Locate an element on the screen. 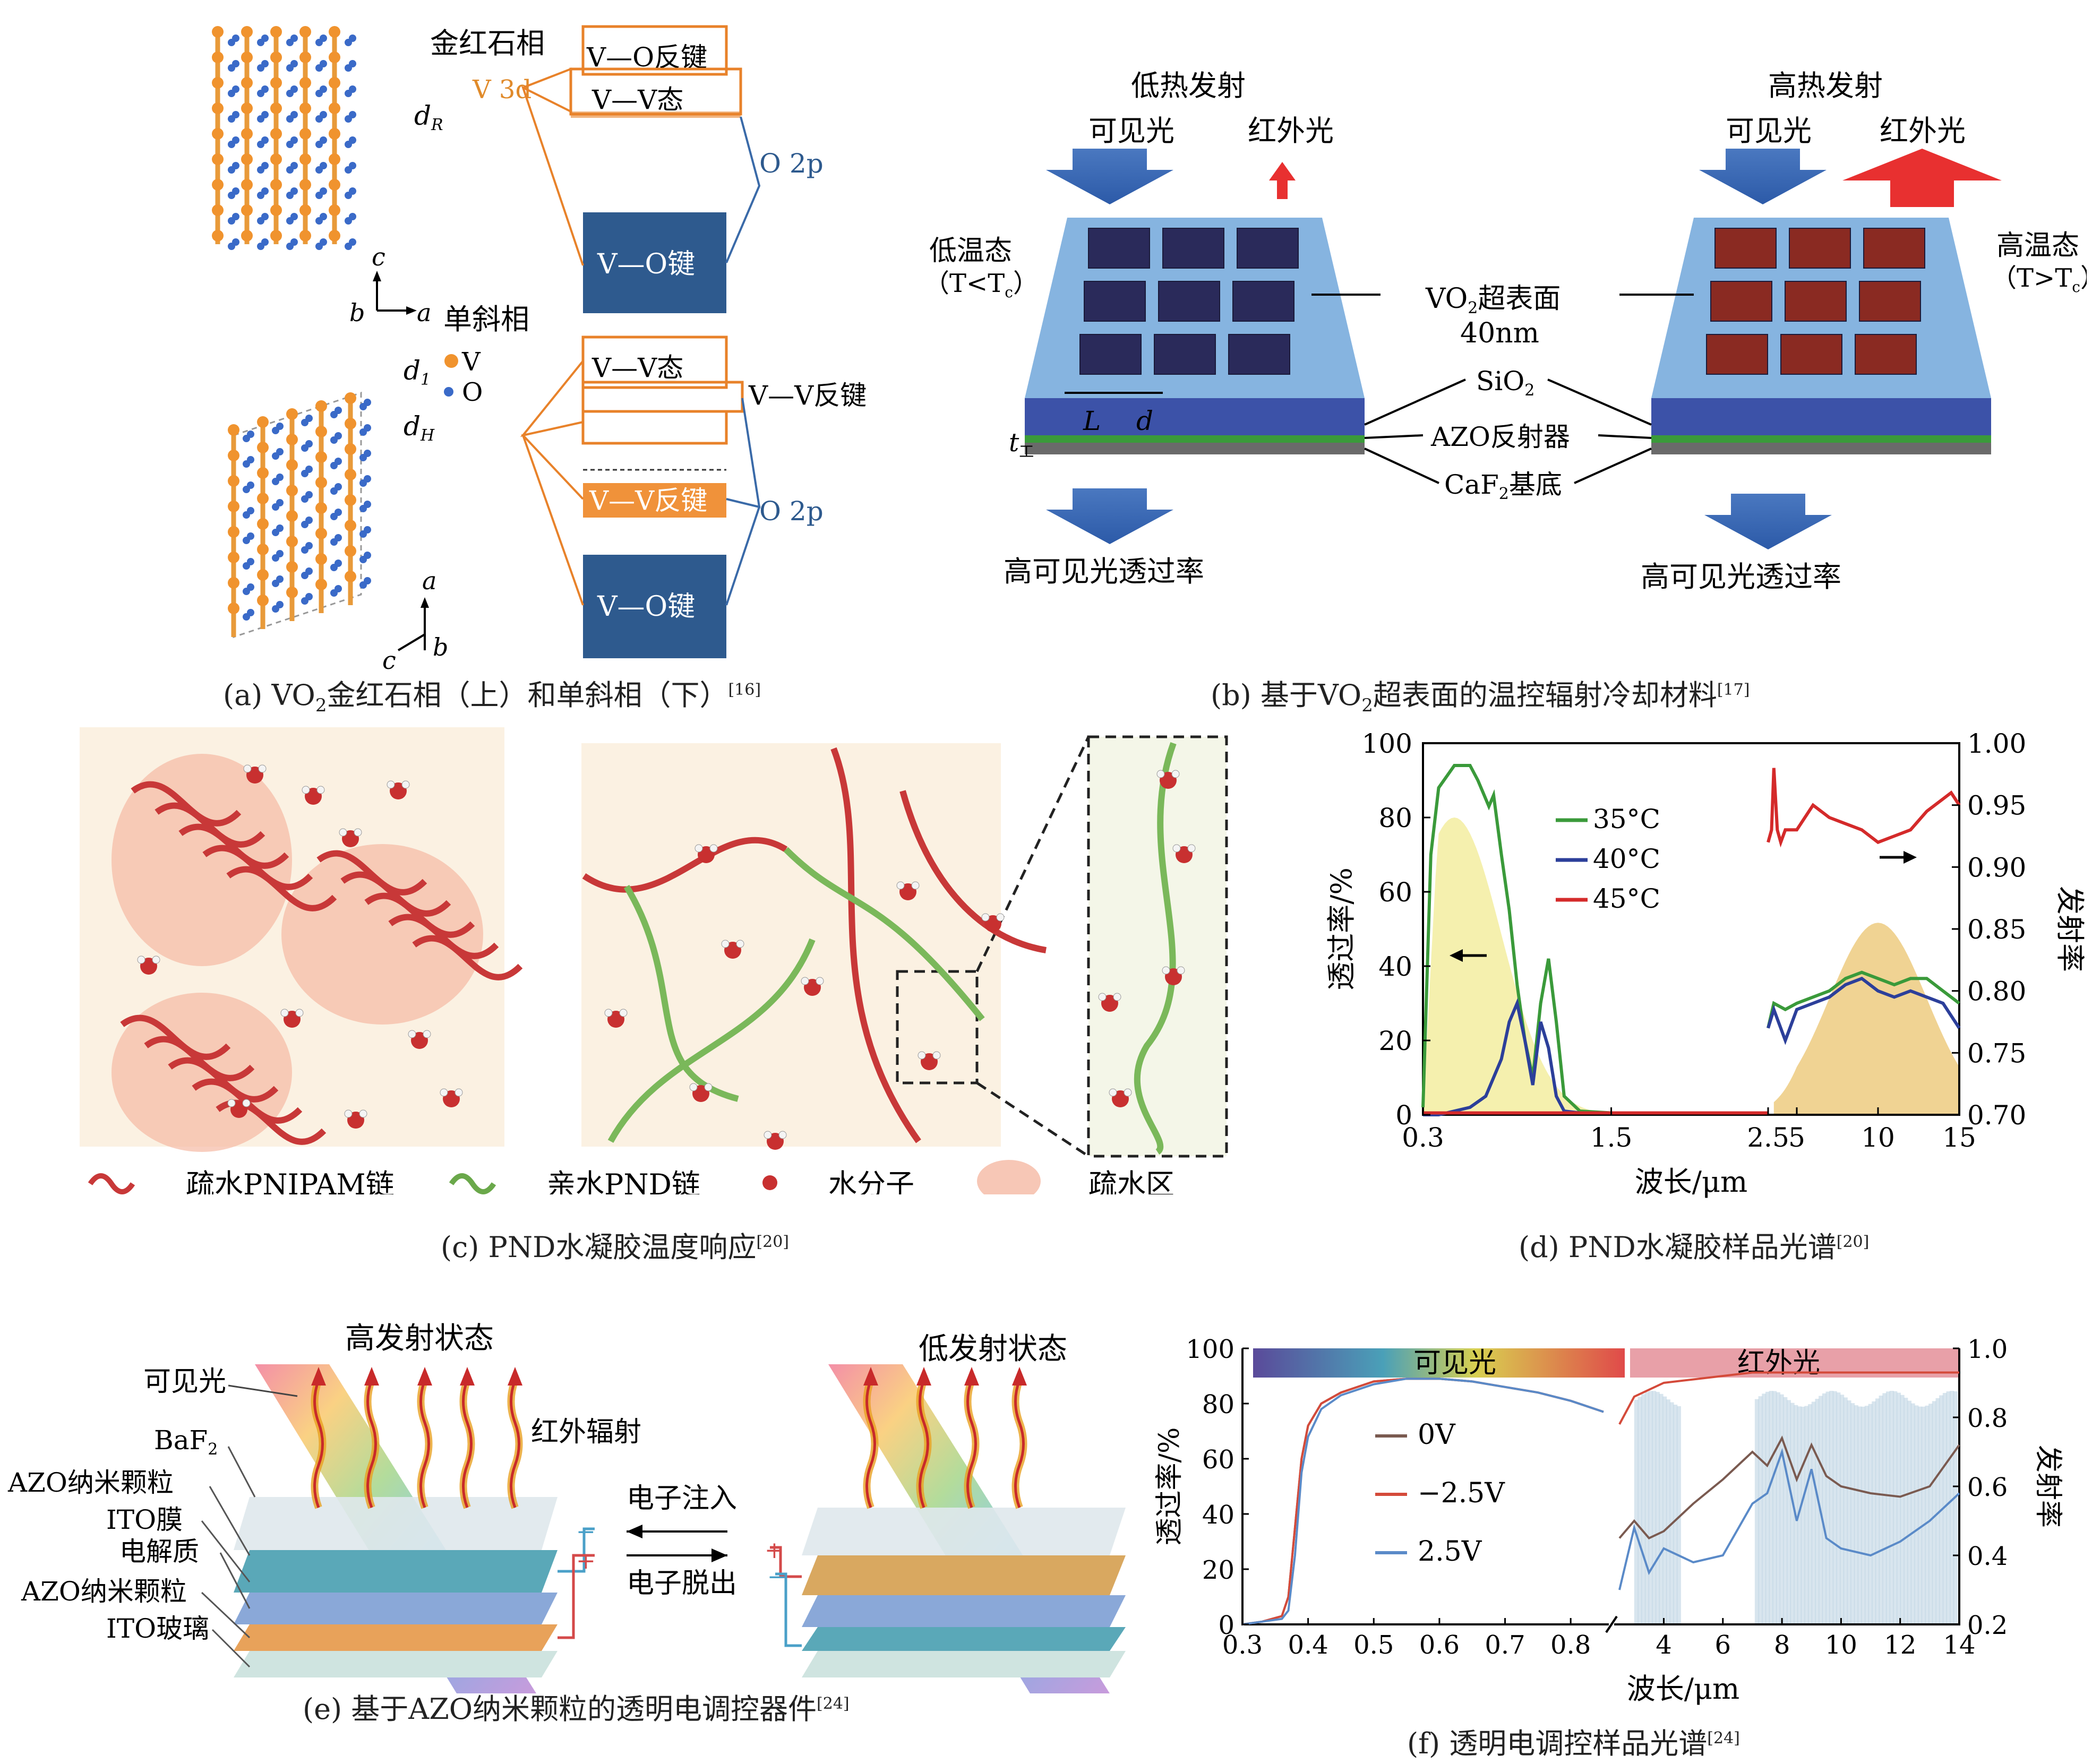 This screenshot has width=2092, height=1764. legend-label: 35°C is located at coordinates (1626, 819).